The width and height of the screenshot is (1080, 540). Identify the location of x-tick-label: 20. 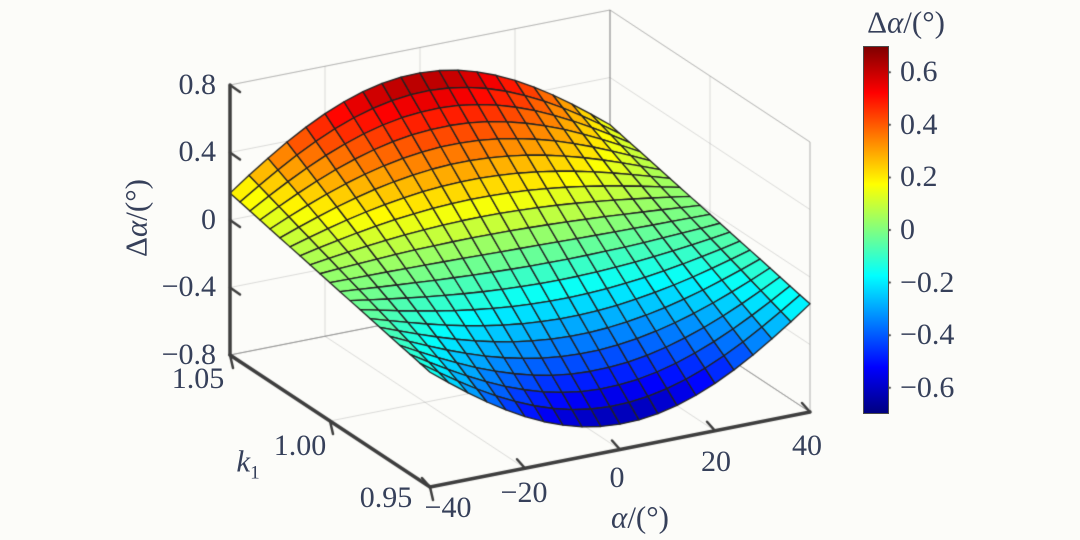
(716, 461).